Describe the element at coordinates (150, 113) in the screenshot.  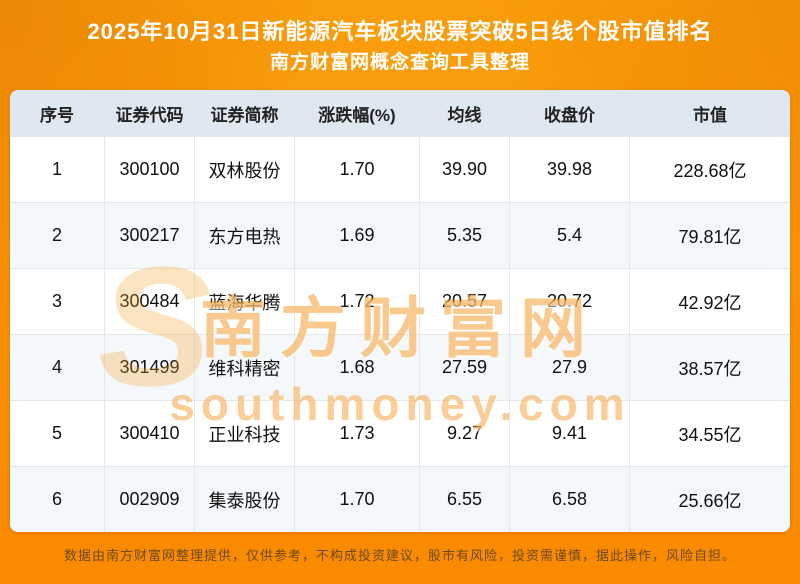
I see `column-header-code: 证券代码` at that location.